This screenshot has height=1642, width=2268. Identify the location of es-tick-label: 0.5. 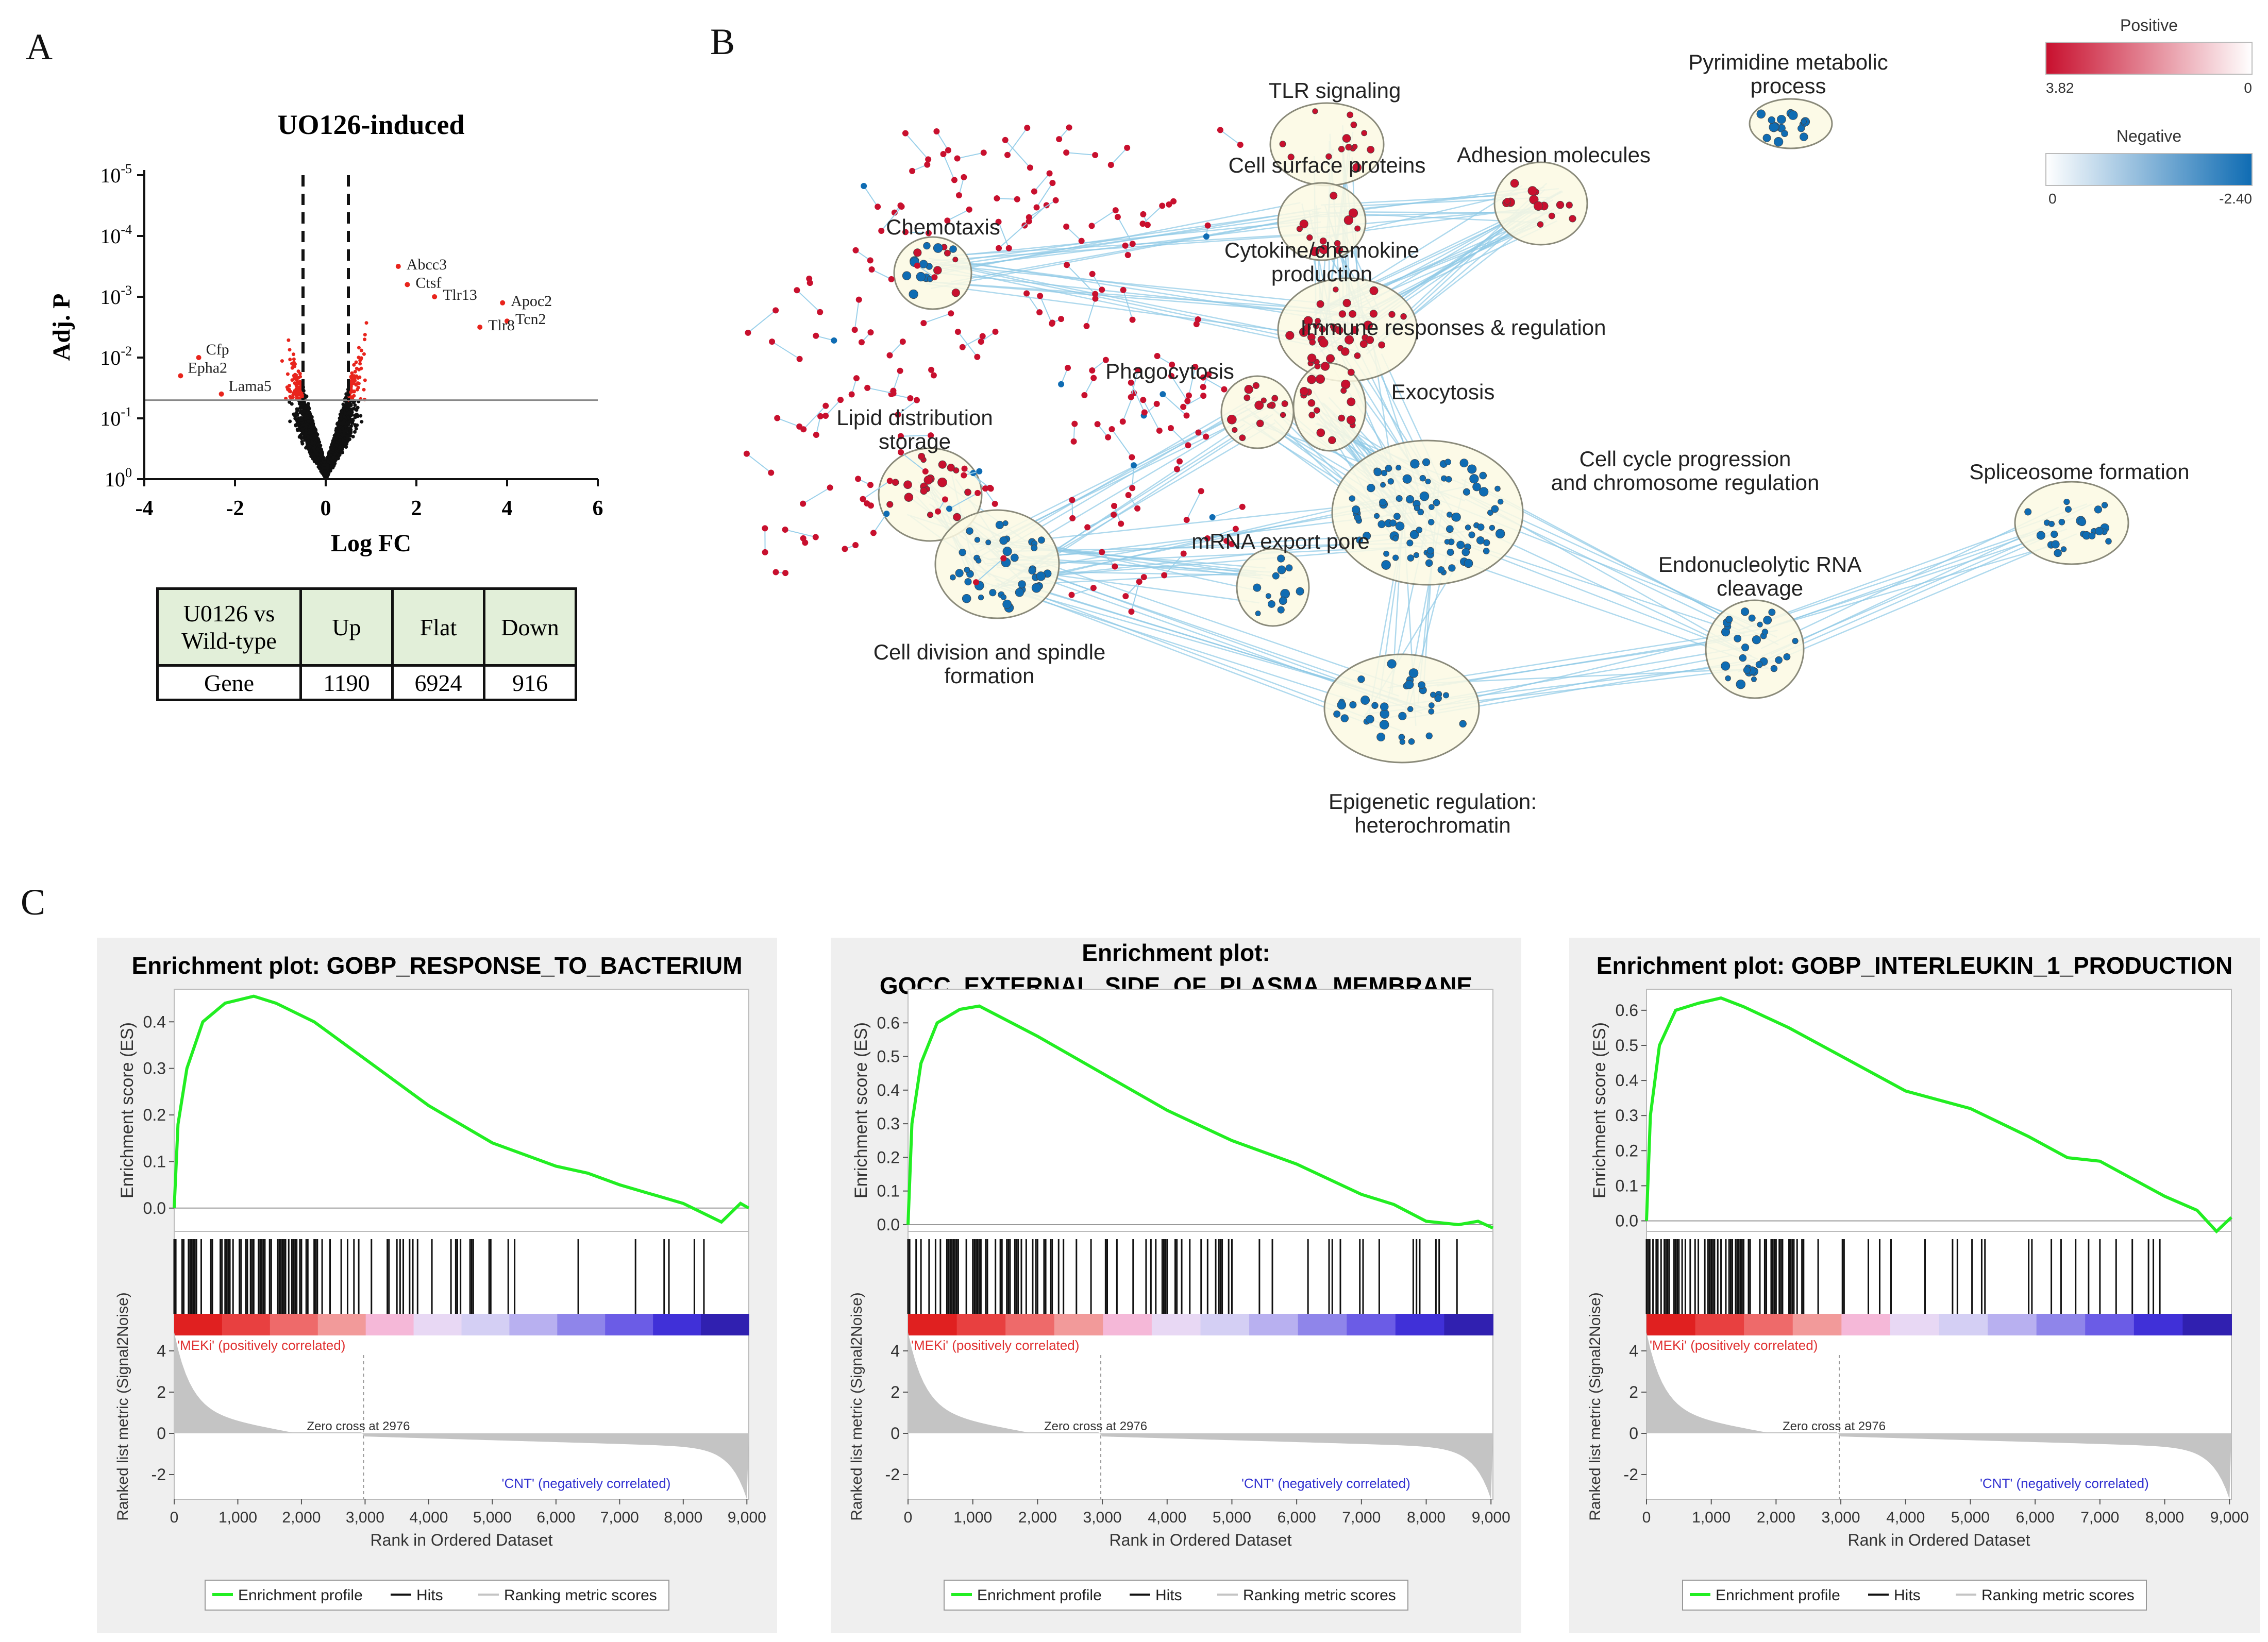
(888, 1056).